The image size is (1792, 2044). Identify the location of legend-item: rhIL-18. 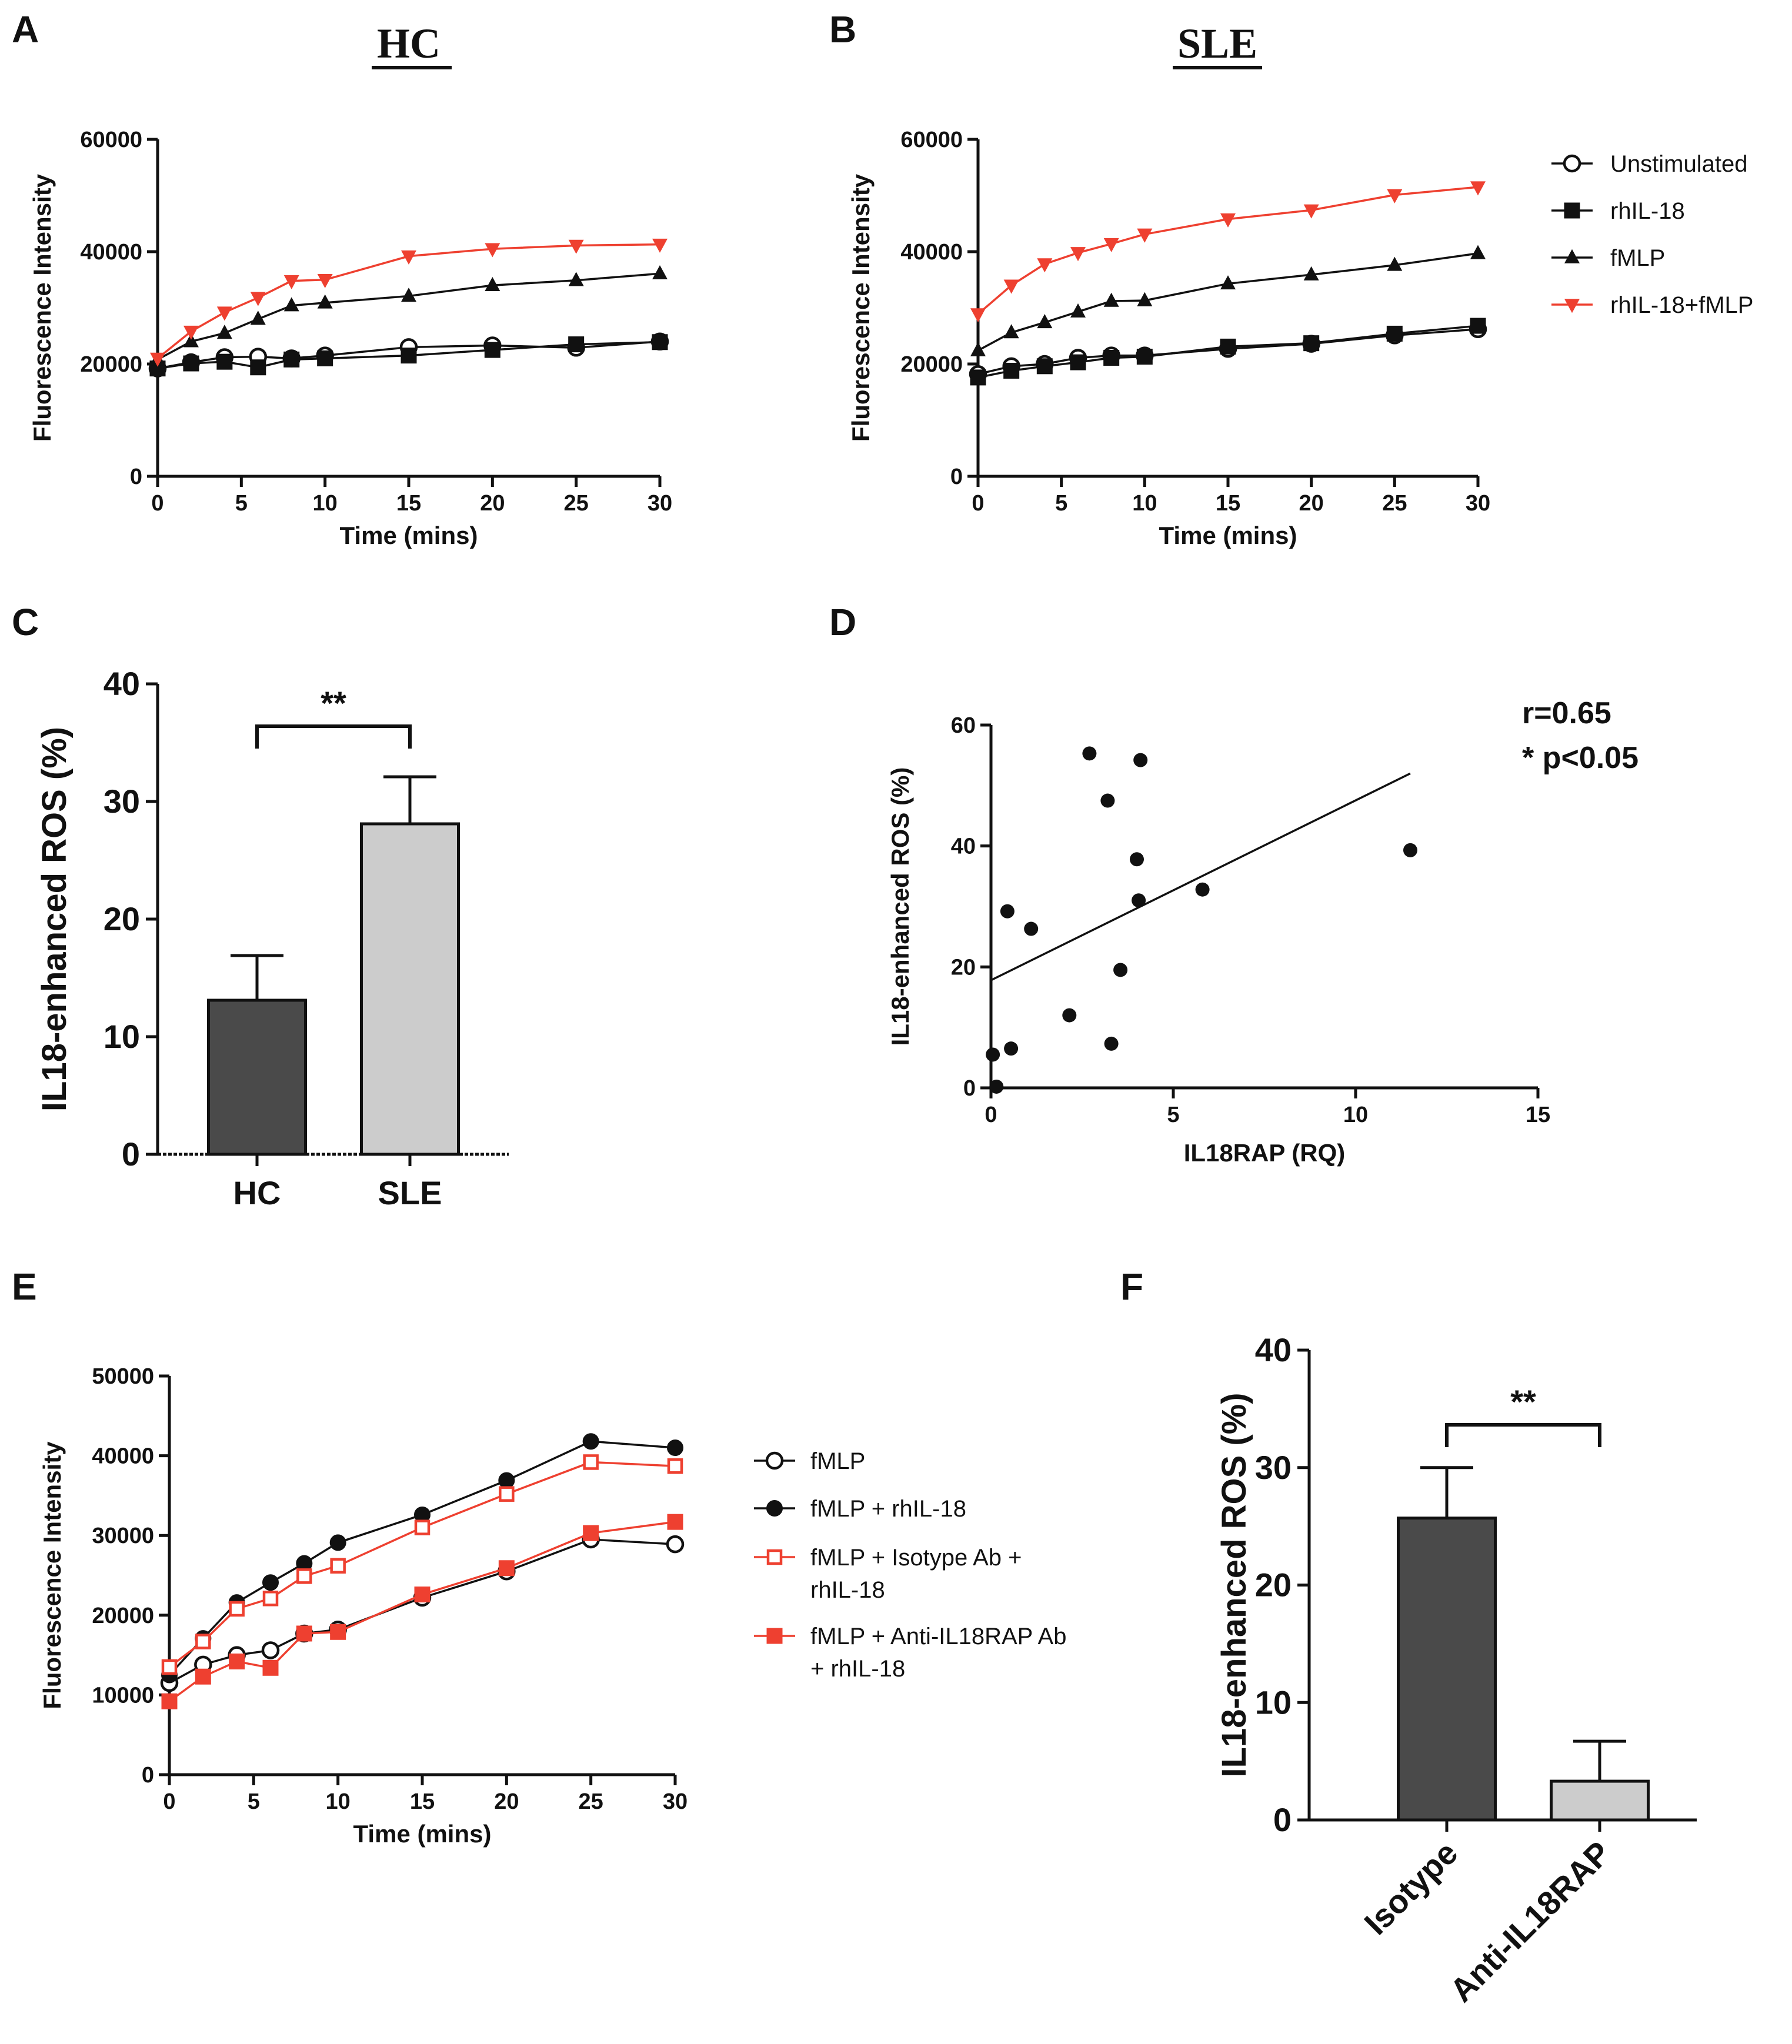
(1618, 211).